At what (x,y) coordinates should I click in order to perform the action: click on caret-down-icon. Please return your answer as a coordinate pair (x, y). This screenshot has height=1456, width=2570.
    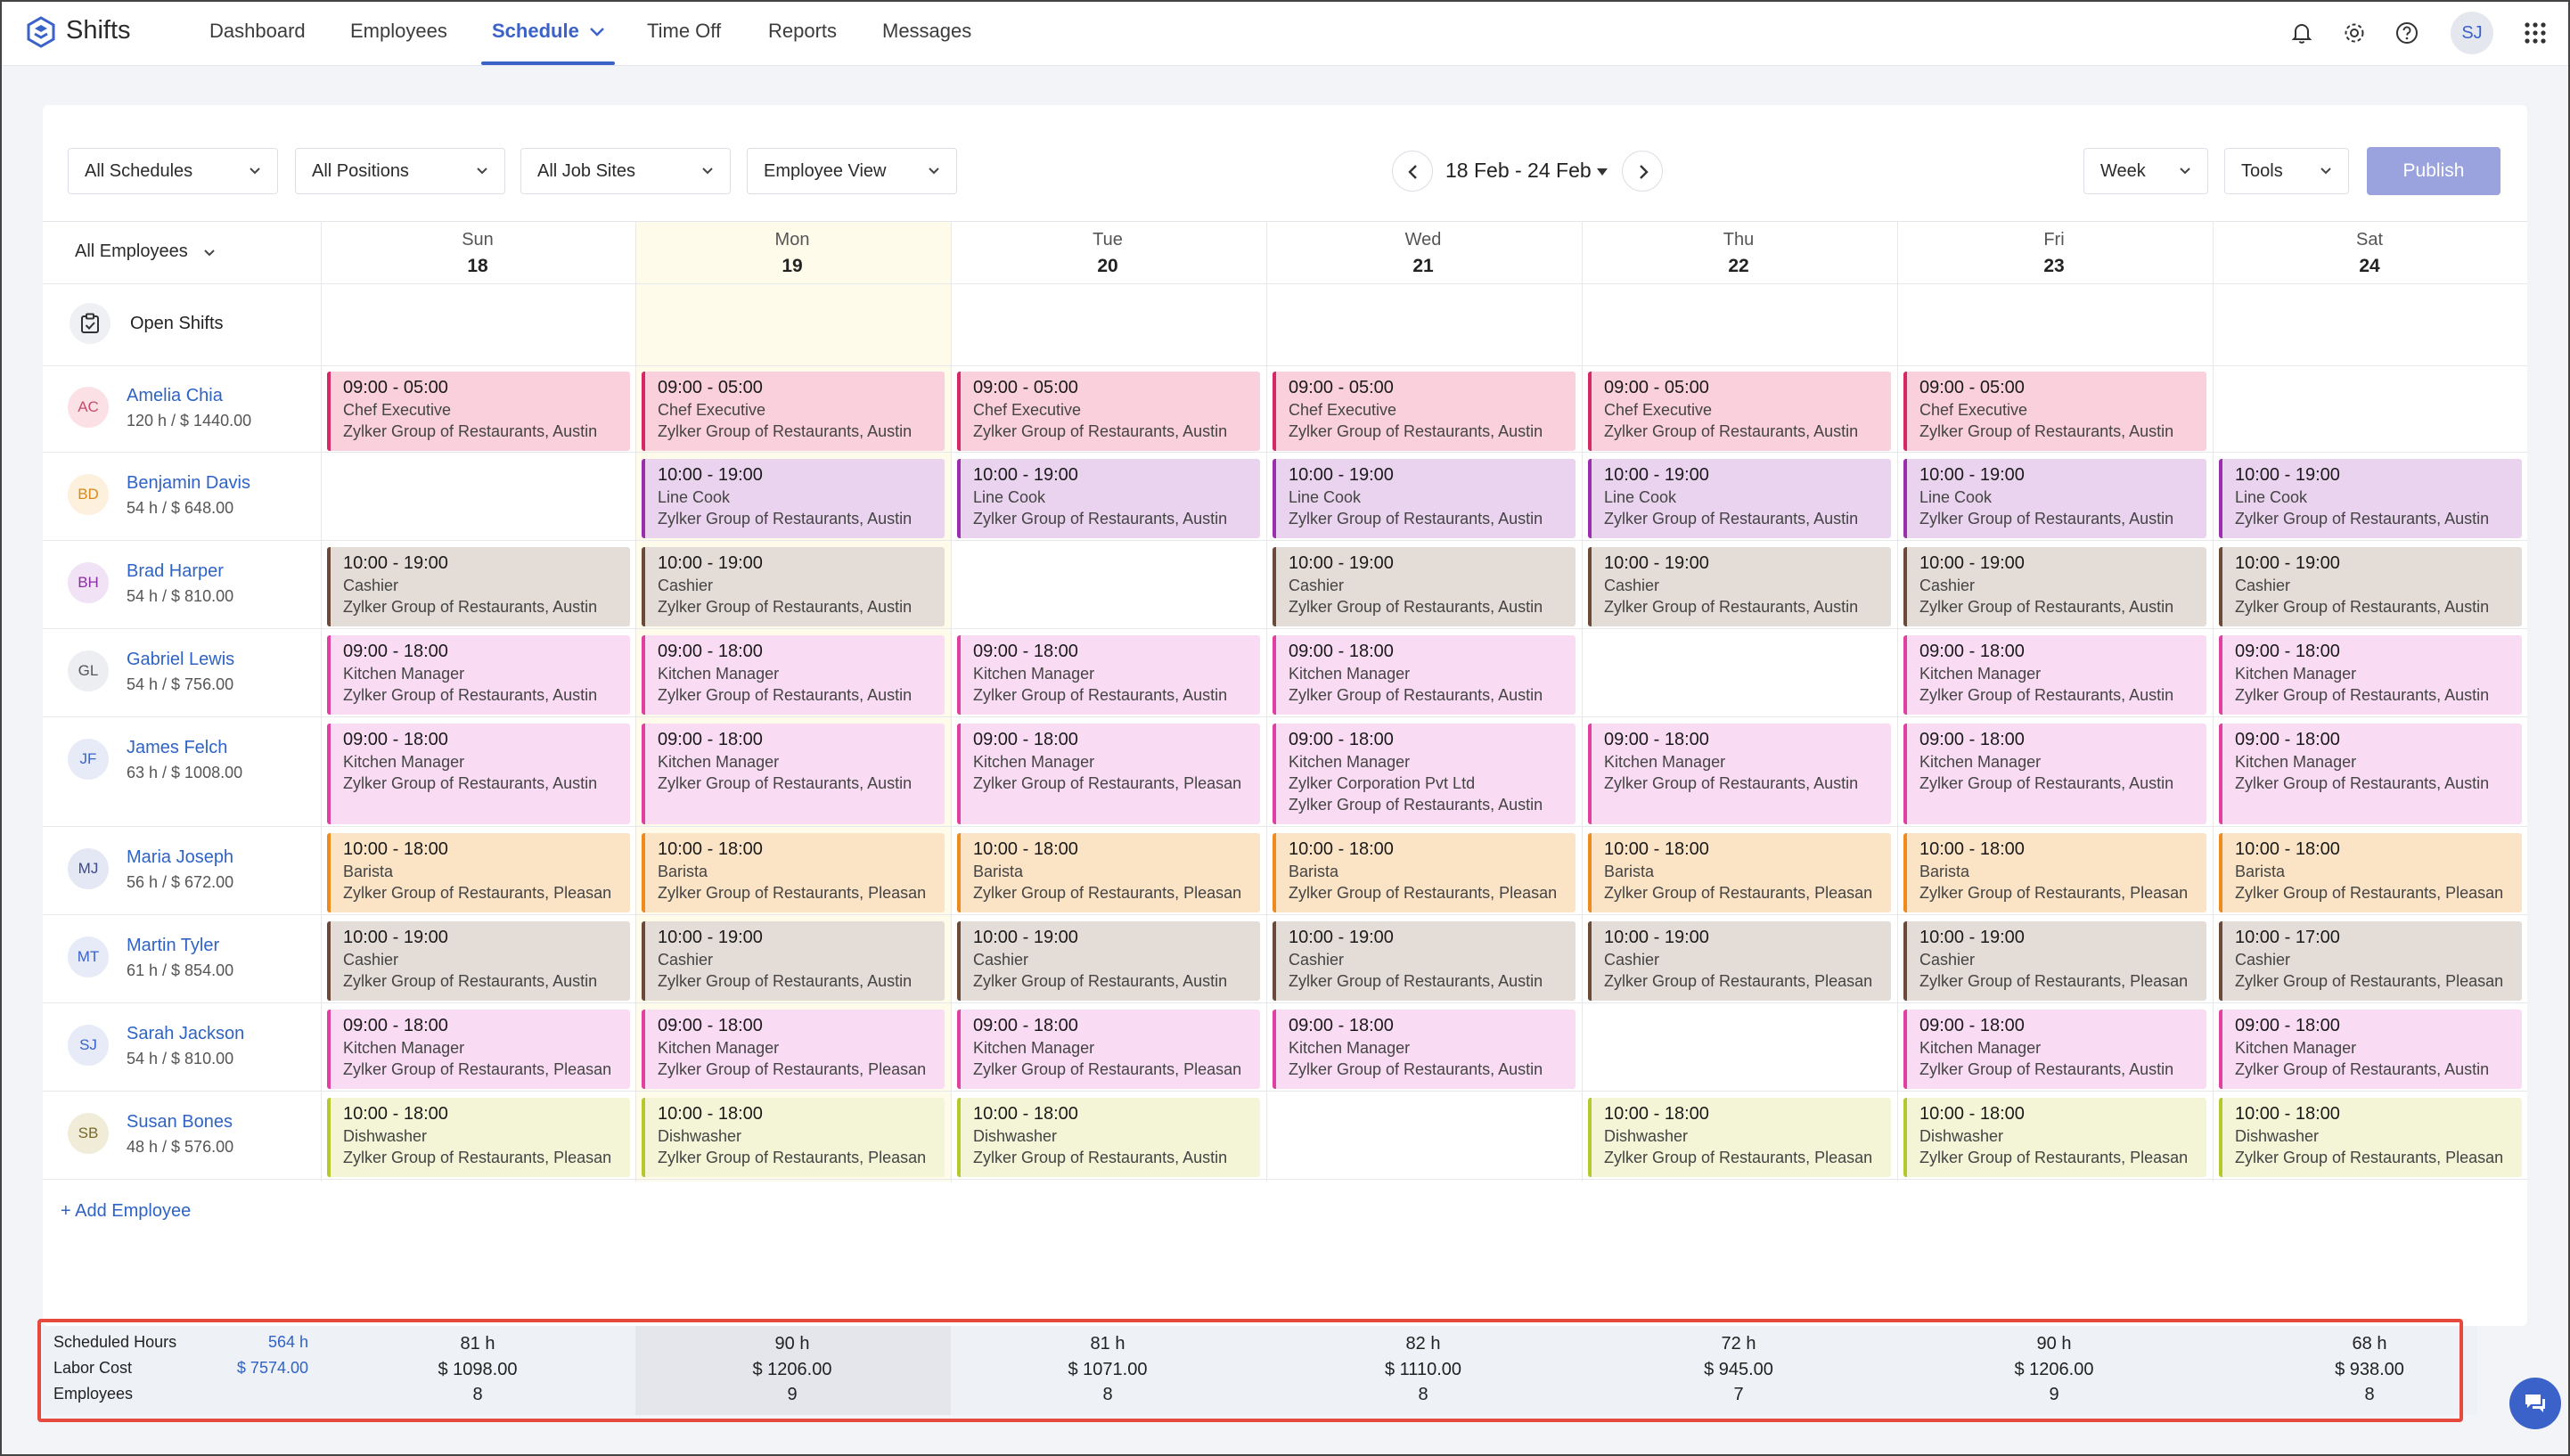
    Looking at the image, I should click on (1603, 172).